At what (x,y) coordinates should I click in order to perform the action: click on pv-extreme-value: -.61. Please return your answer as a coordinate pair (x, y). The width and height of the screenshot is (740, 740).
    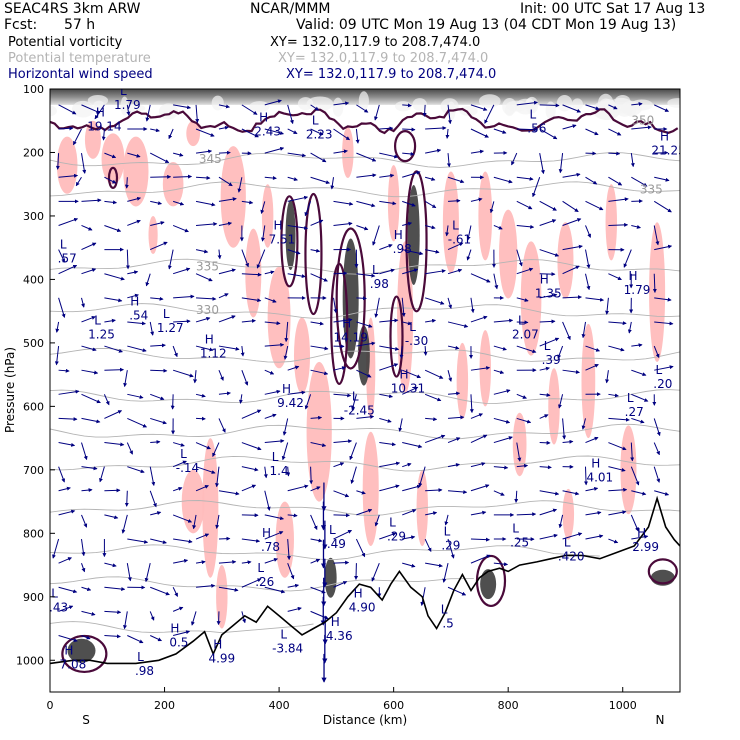
    Looking at the image, I should click on (459, 239).